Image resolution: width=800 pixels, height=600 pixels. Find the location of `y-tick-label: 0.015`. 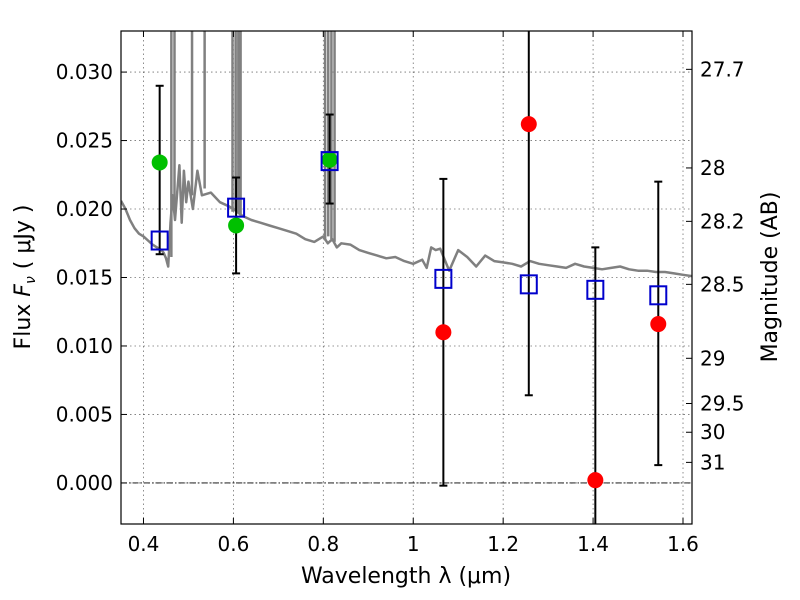

y-tick-label: 0.015 is located at coordinates (84, 278).